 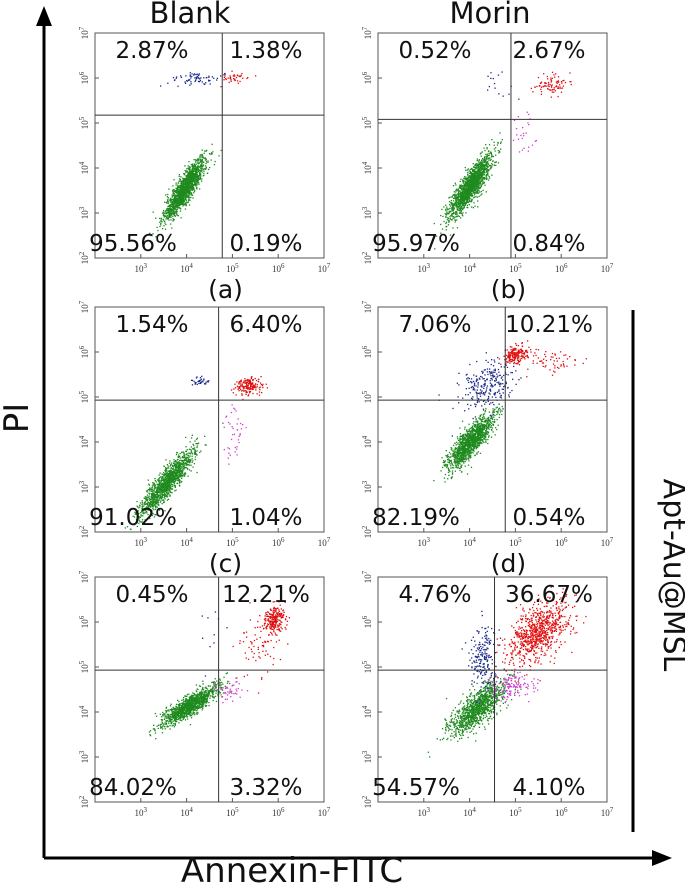 I want to click on y-tick-label: 10⁷, so click(x=367, y=32).